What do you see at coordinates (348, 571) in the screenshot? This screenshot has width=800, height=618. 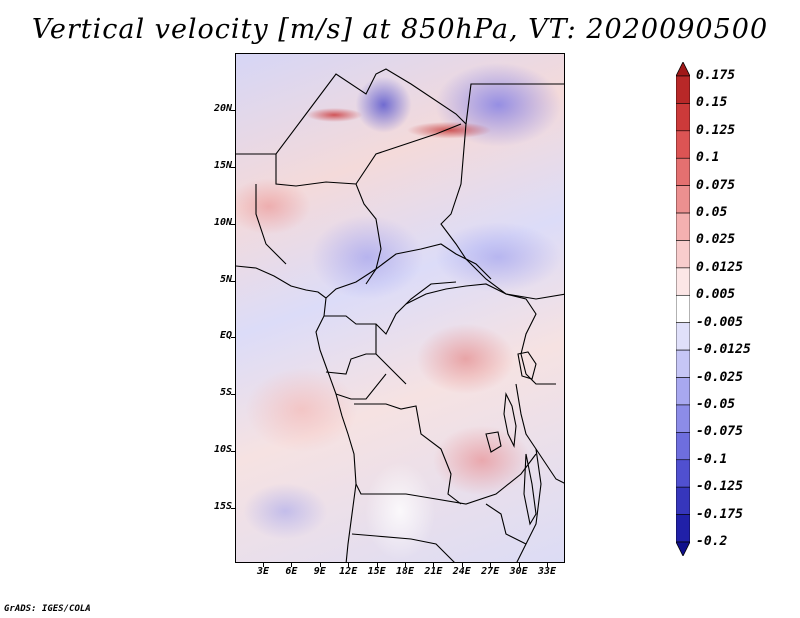 I see `lon-tick-label: 12E` at bounding box center [348, 571].